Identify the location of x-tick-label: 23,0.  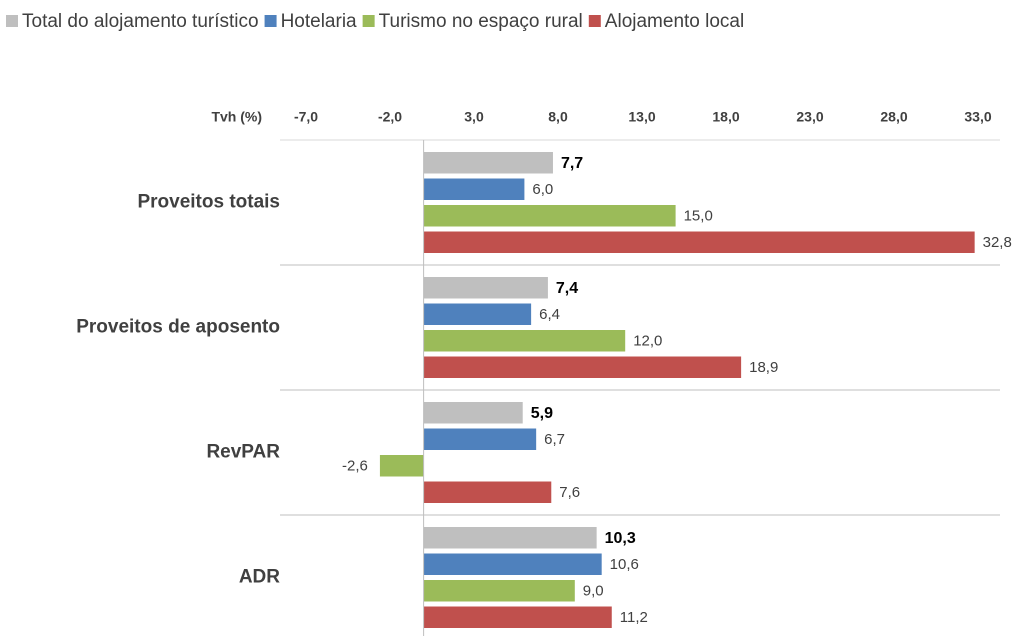
(809, 117).